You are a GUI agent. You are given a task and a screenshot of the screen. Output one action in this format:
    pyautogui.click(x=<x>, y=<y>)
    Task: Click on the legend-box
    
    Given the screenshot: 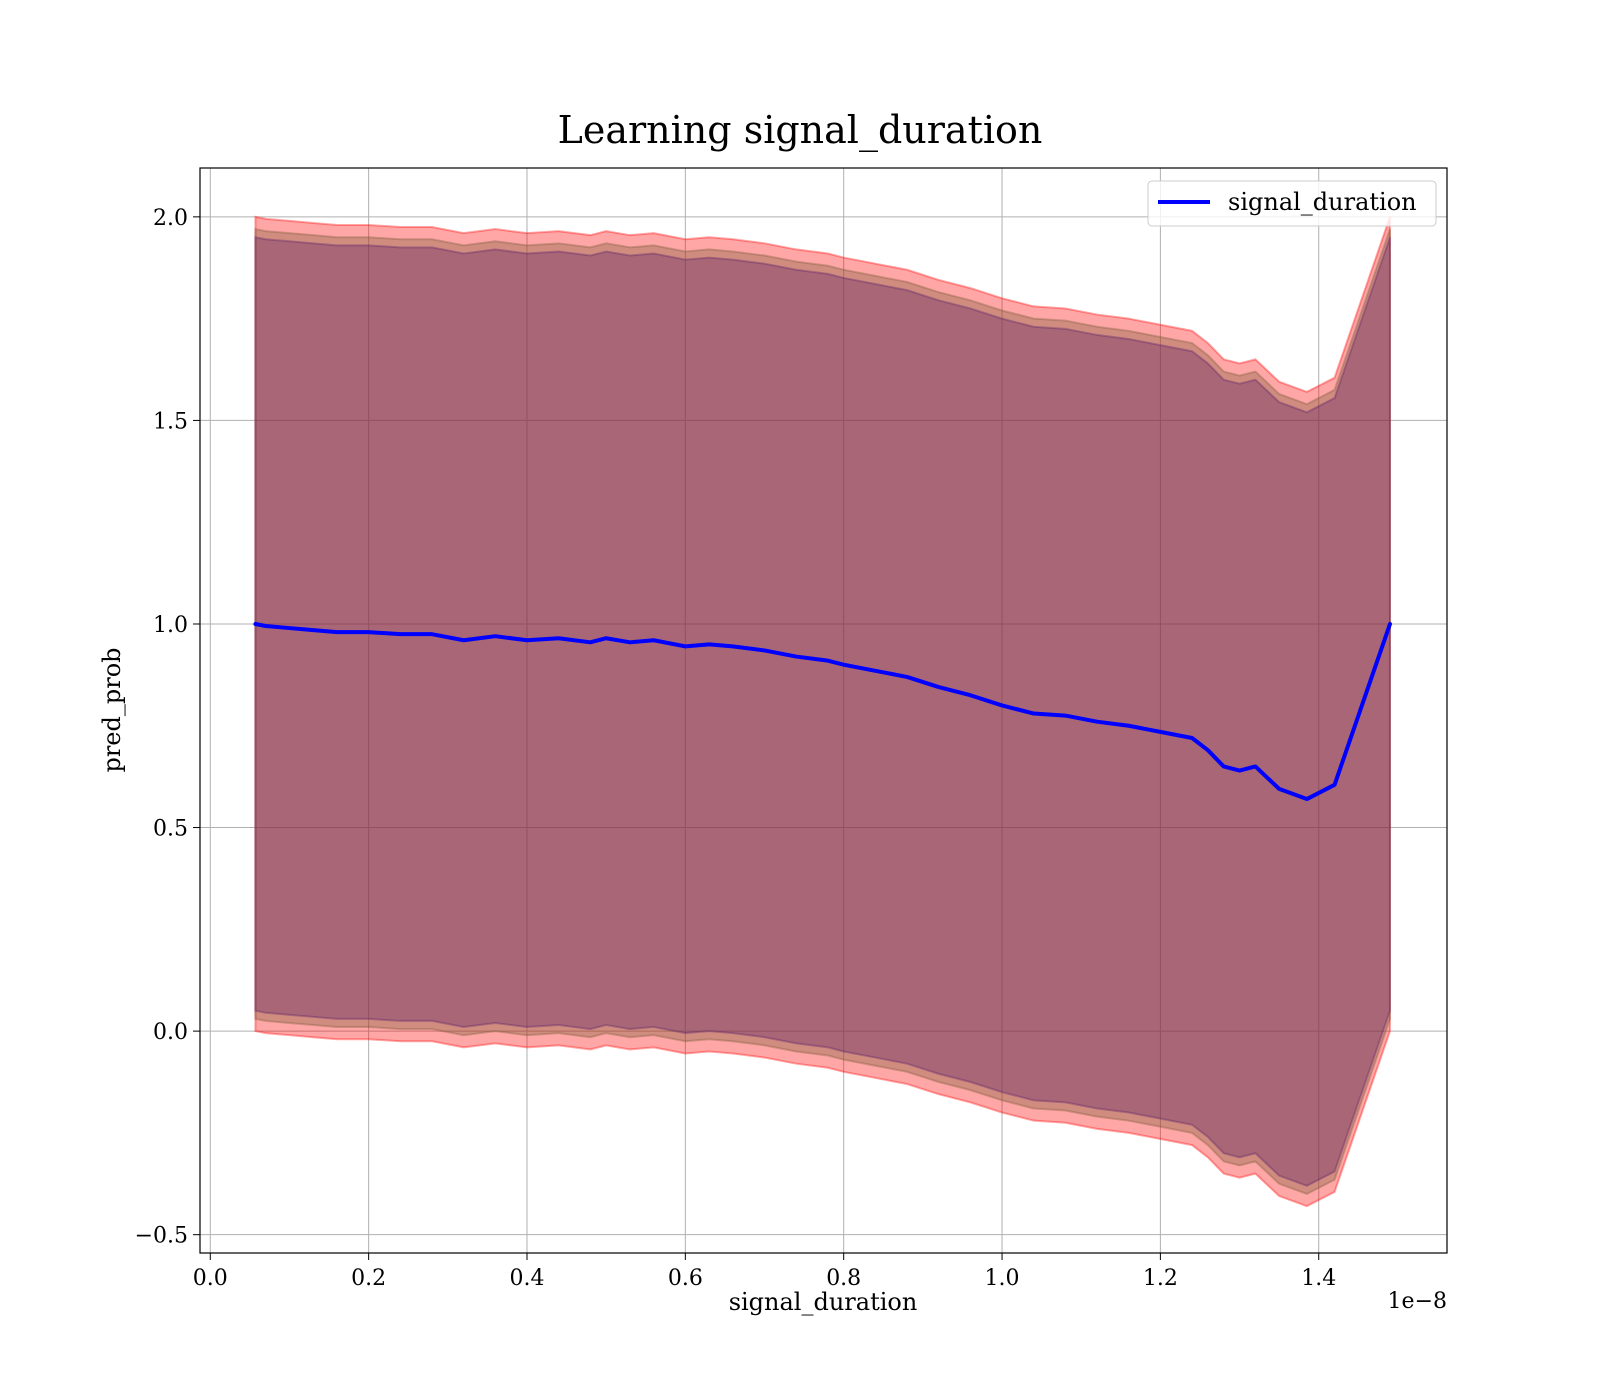 What is the action you would take?
    pyautogui.click(x=1292, y=203)
    